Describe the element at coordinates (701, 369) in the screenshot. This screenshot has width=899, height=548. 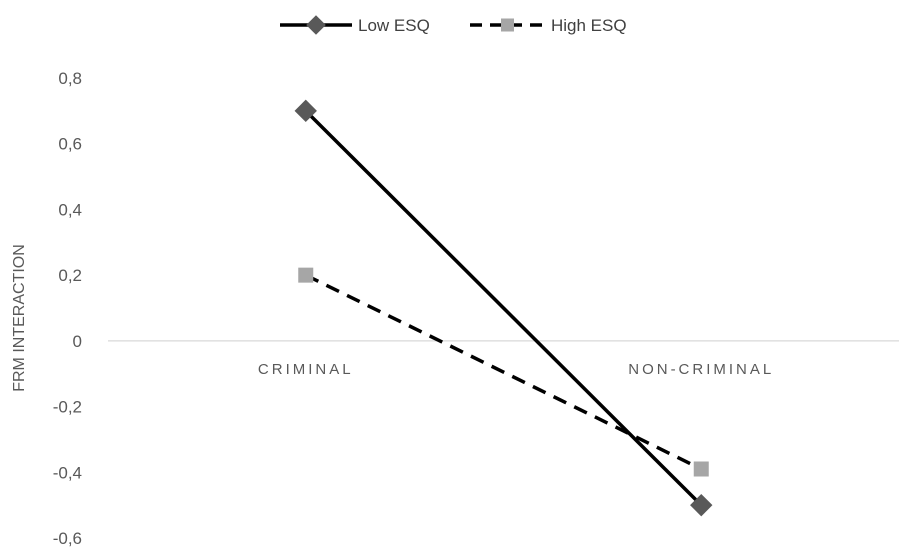
I see `category-label: NON-CRIMINAL` at that location.